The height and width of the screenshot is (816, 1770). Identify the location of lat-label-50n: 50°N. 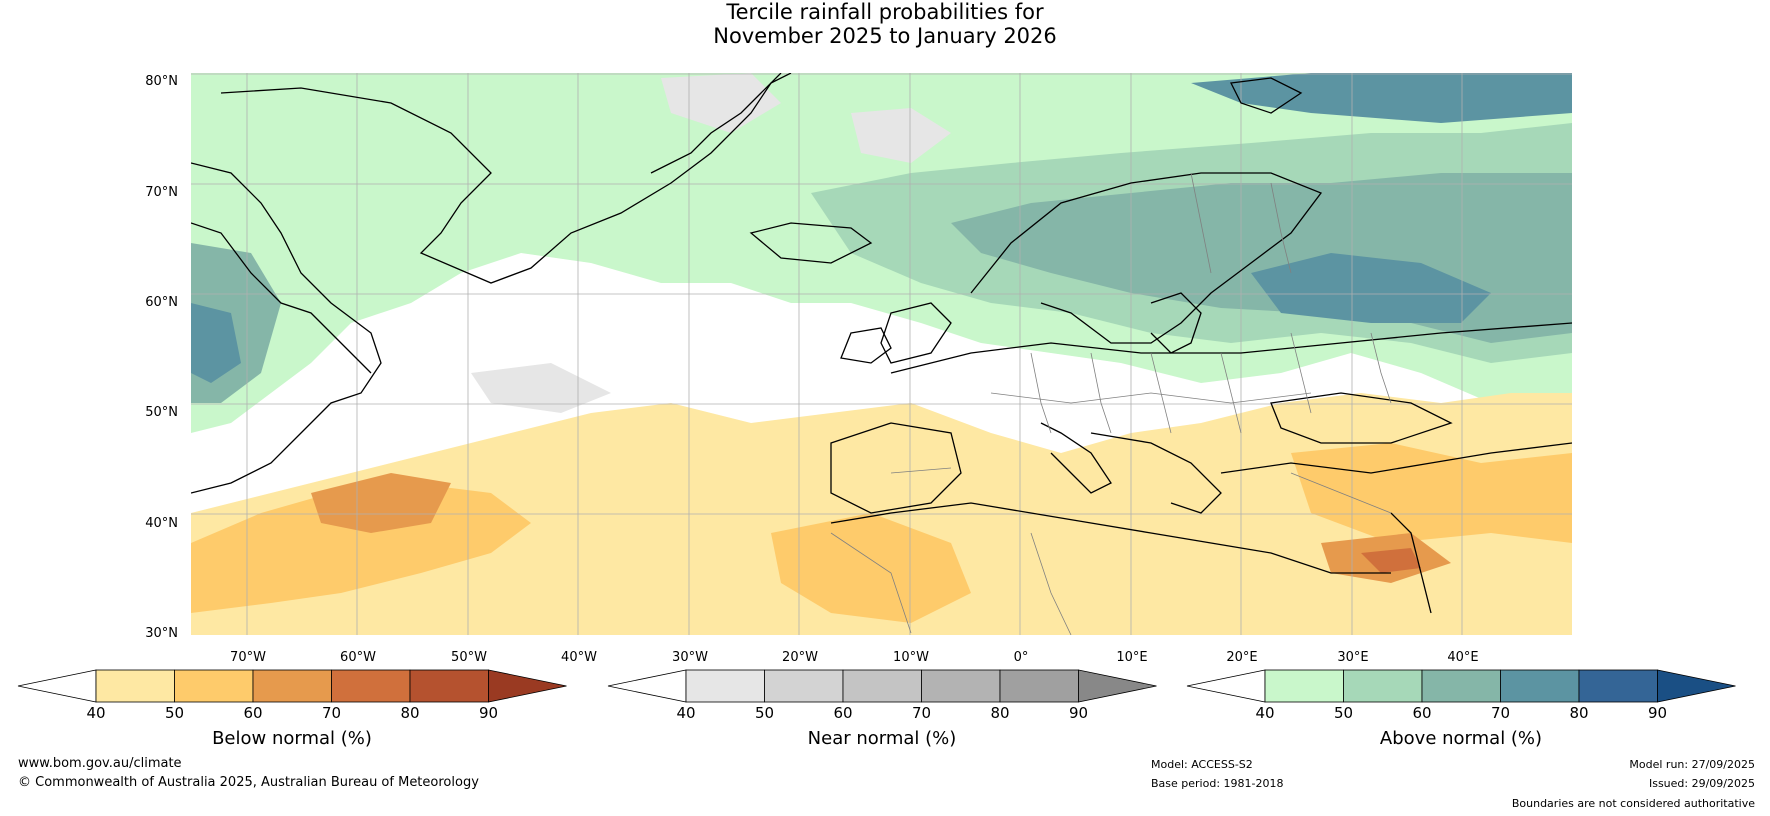
(161, 412).